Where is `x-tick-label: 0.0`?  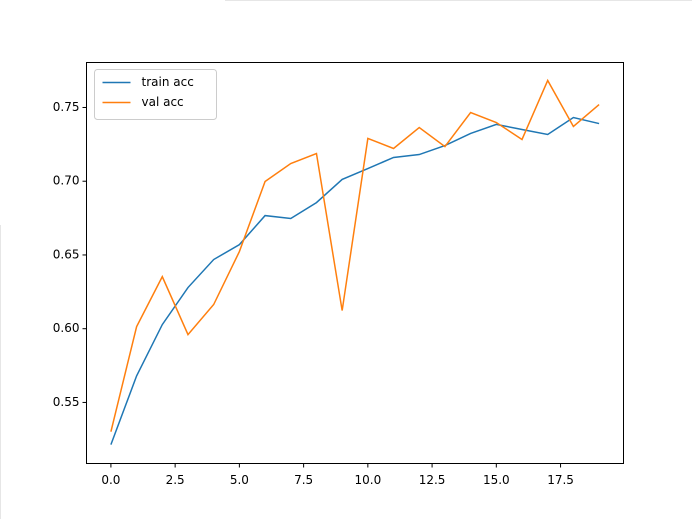 x-tick-label: 0.0 is located at coordinates (110, 480).